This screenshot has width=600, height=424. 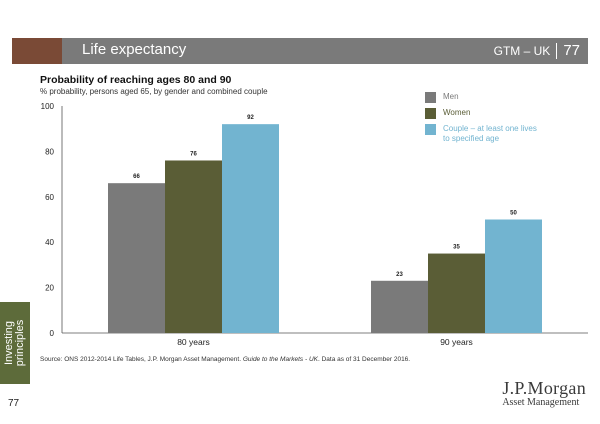 I want to click on header-accent, so click(x=37, y=51).